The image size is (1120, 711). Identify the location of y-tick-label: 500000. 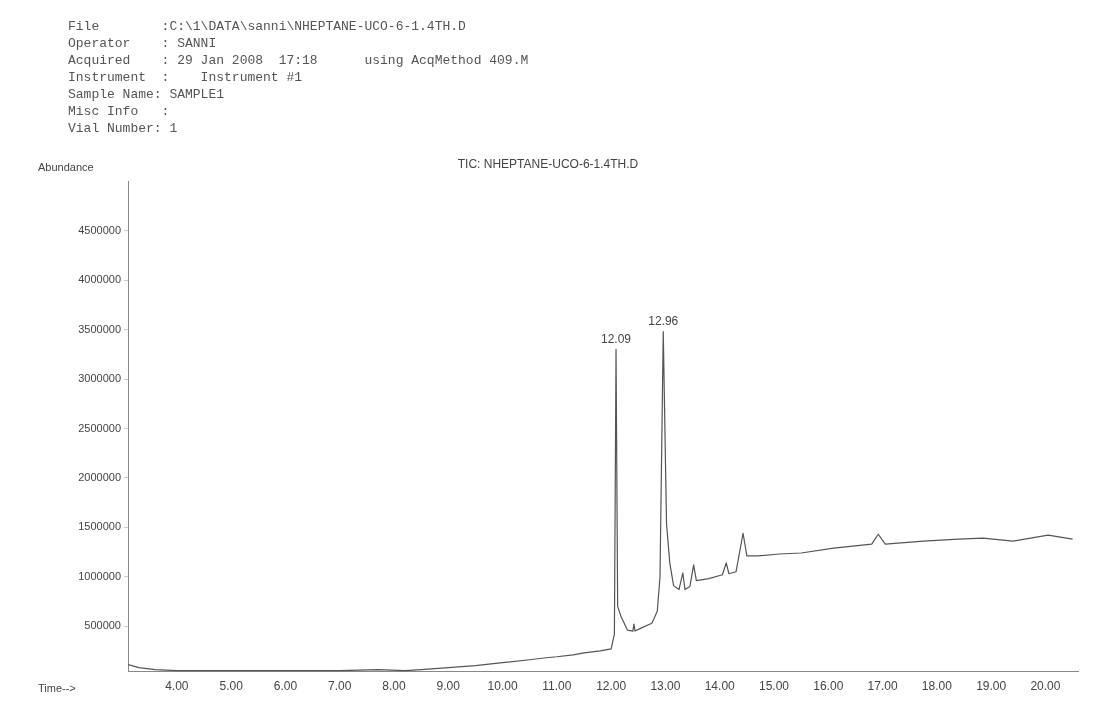
(102, 625).